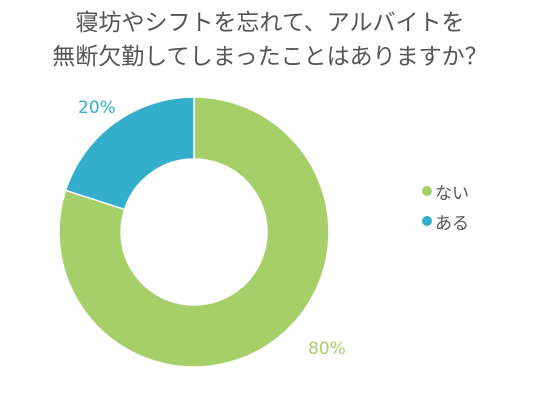 Image resolution: width=540 pixels, height=400 pixels. I want to click on legend-item-nai: ない, so click(445, 191).